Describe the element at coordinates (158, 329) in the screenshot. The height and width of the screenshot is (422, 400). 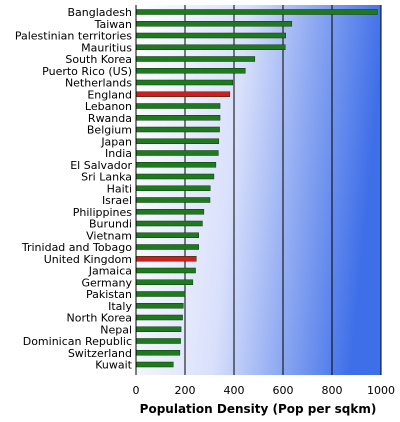
I see `bar-nepal` at that location.